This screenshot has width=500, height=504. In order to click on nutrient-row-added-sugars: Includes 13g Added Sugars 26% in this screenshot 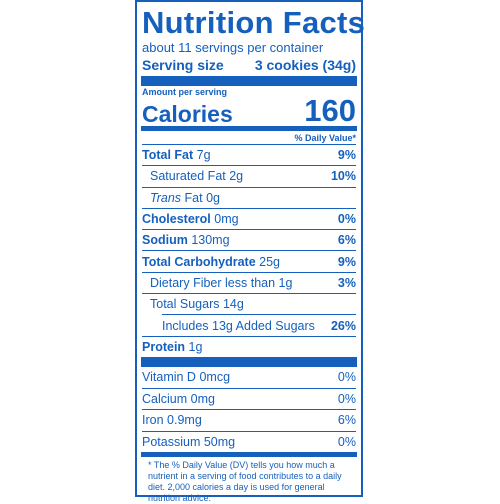, I will do `click(249, 325)`.